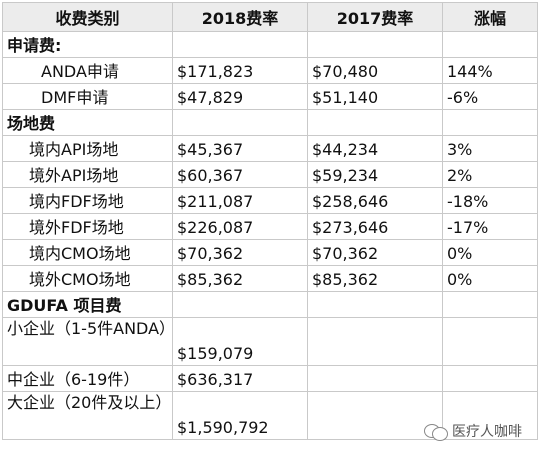 The height and width of the screenshot is (455, 540). What do you see at coordinates (375, 252) in the screenshot?
I see `cell-2017: $70,362` at bounding box center [375, 252].